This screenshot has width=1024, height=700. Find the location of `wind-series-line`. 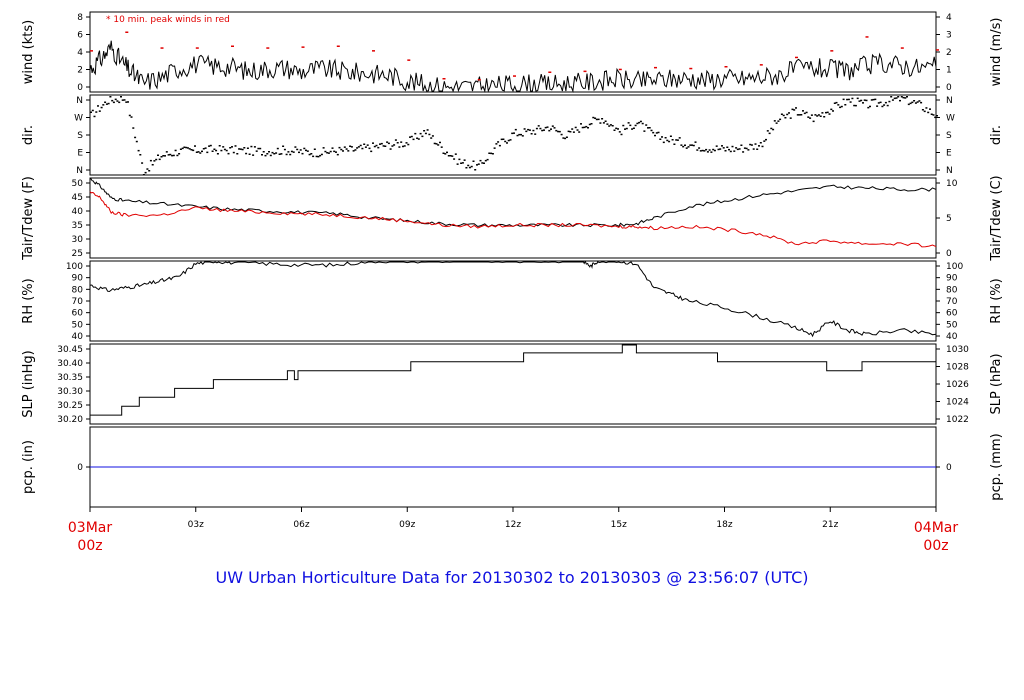

wind-series-line is located at coordinates (513, 66).